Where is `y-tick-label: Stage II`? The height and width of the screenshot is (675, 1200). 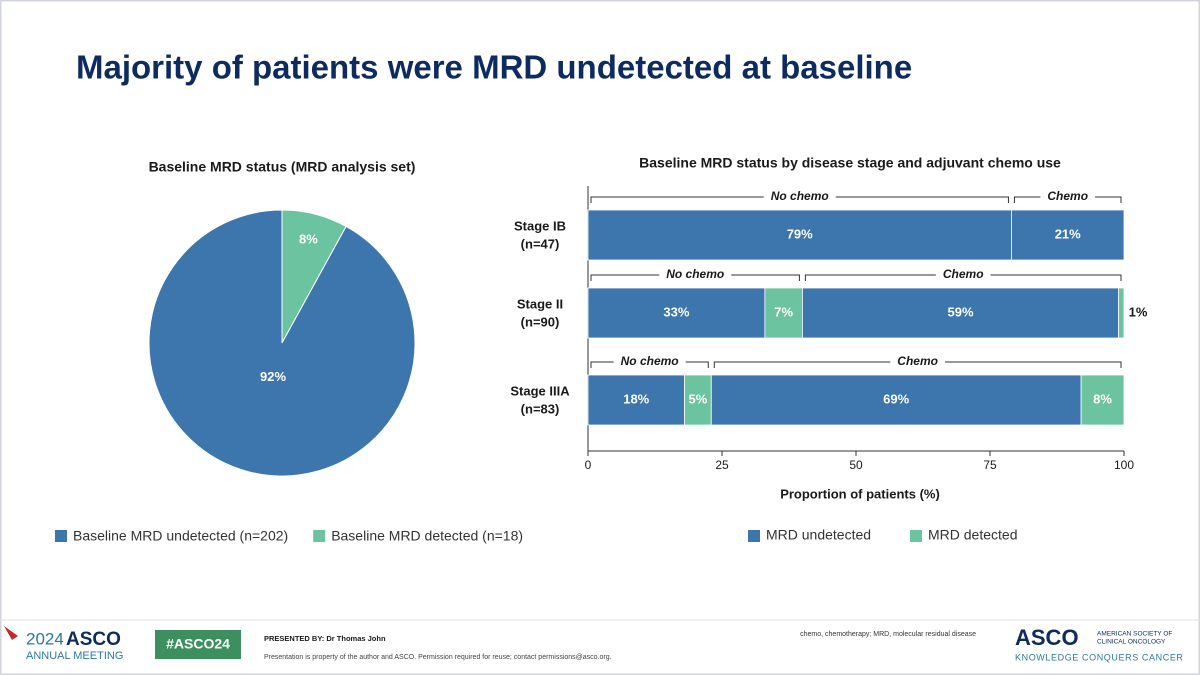 y-tick-label: Stage II is located at coordinates (540, 303).